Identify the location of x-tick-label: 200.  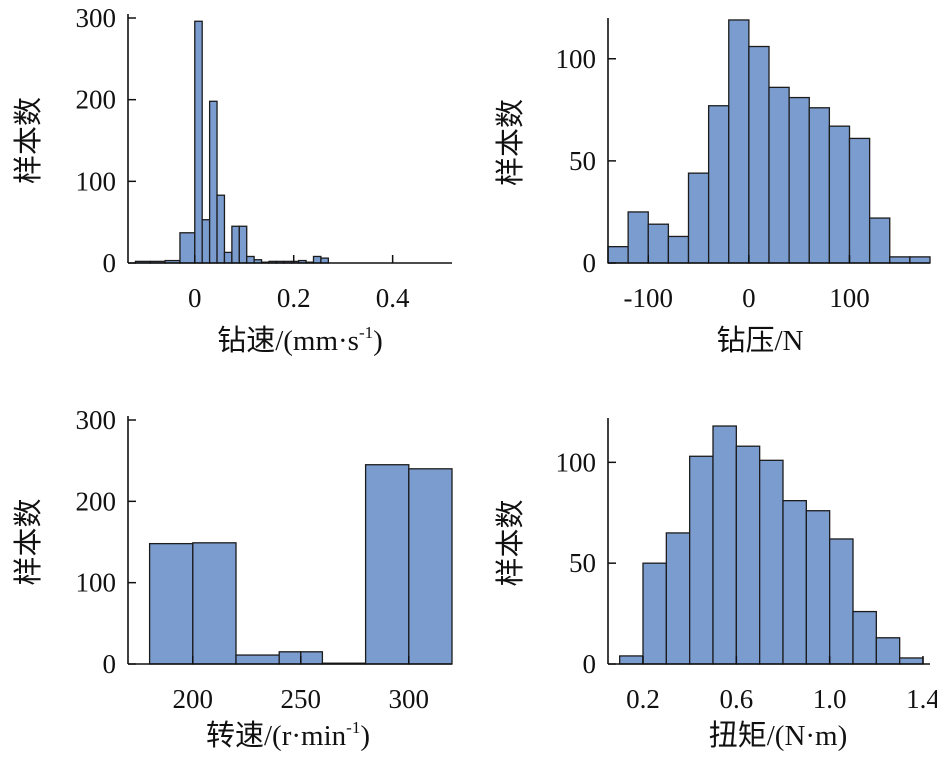
(193, 699).